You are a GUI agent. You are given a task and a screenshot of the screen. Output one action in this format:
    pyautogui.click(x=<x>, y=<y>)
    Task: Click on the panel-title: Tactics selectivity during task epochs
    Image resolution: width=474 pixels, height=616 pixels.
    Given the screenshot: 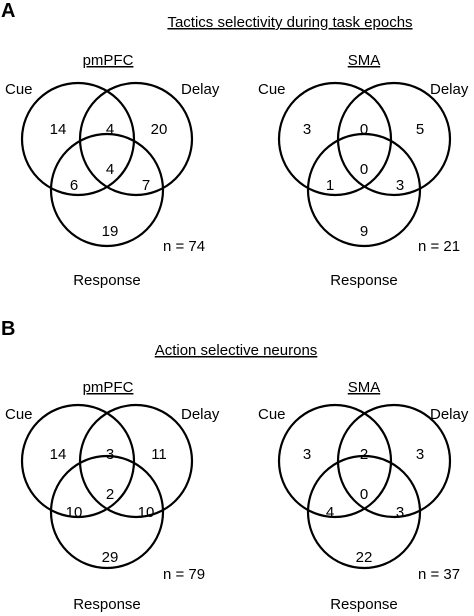 What is the action you would take?
    pyautogui.click(x=289, y=22)
    